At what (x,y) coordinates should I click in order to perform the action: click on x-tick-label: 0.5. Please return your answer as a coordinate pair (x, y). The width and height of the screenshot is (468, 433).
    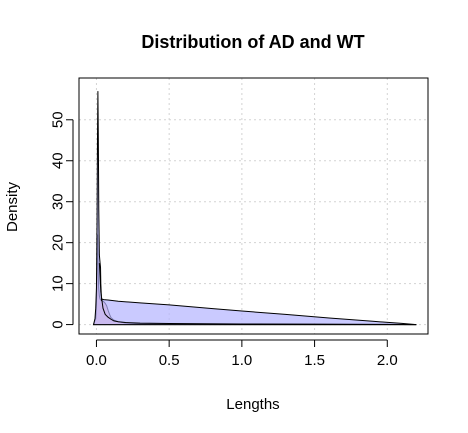
    Looking at the image, I should click on (169, 360).